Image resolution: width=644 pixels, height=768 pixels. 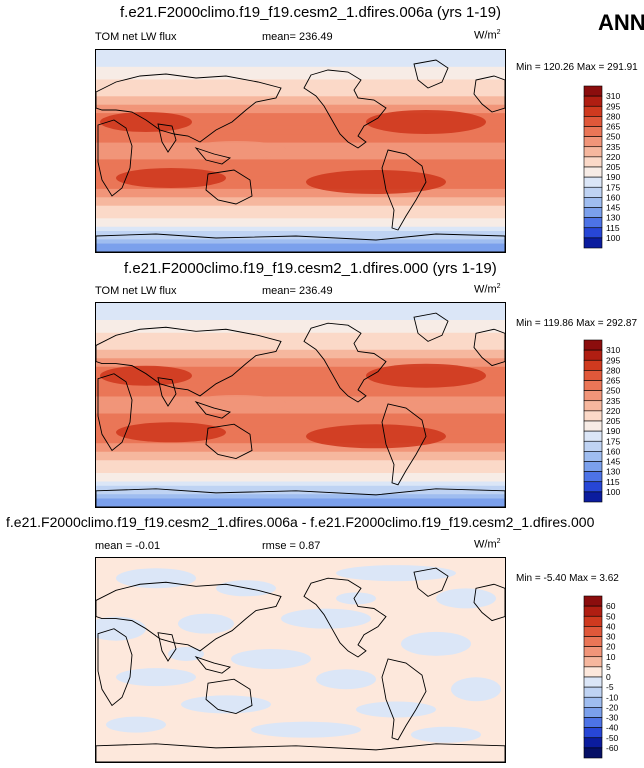 What do you see at coordinates (611, 626) in the screenshot?
I see `colorbar-tick-label: 40` at bounding box center [611, 626].